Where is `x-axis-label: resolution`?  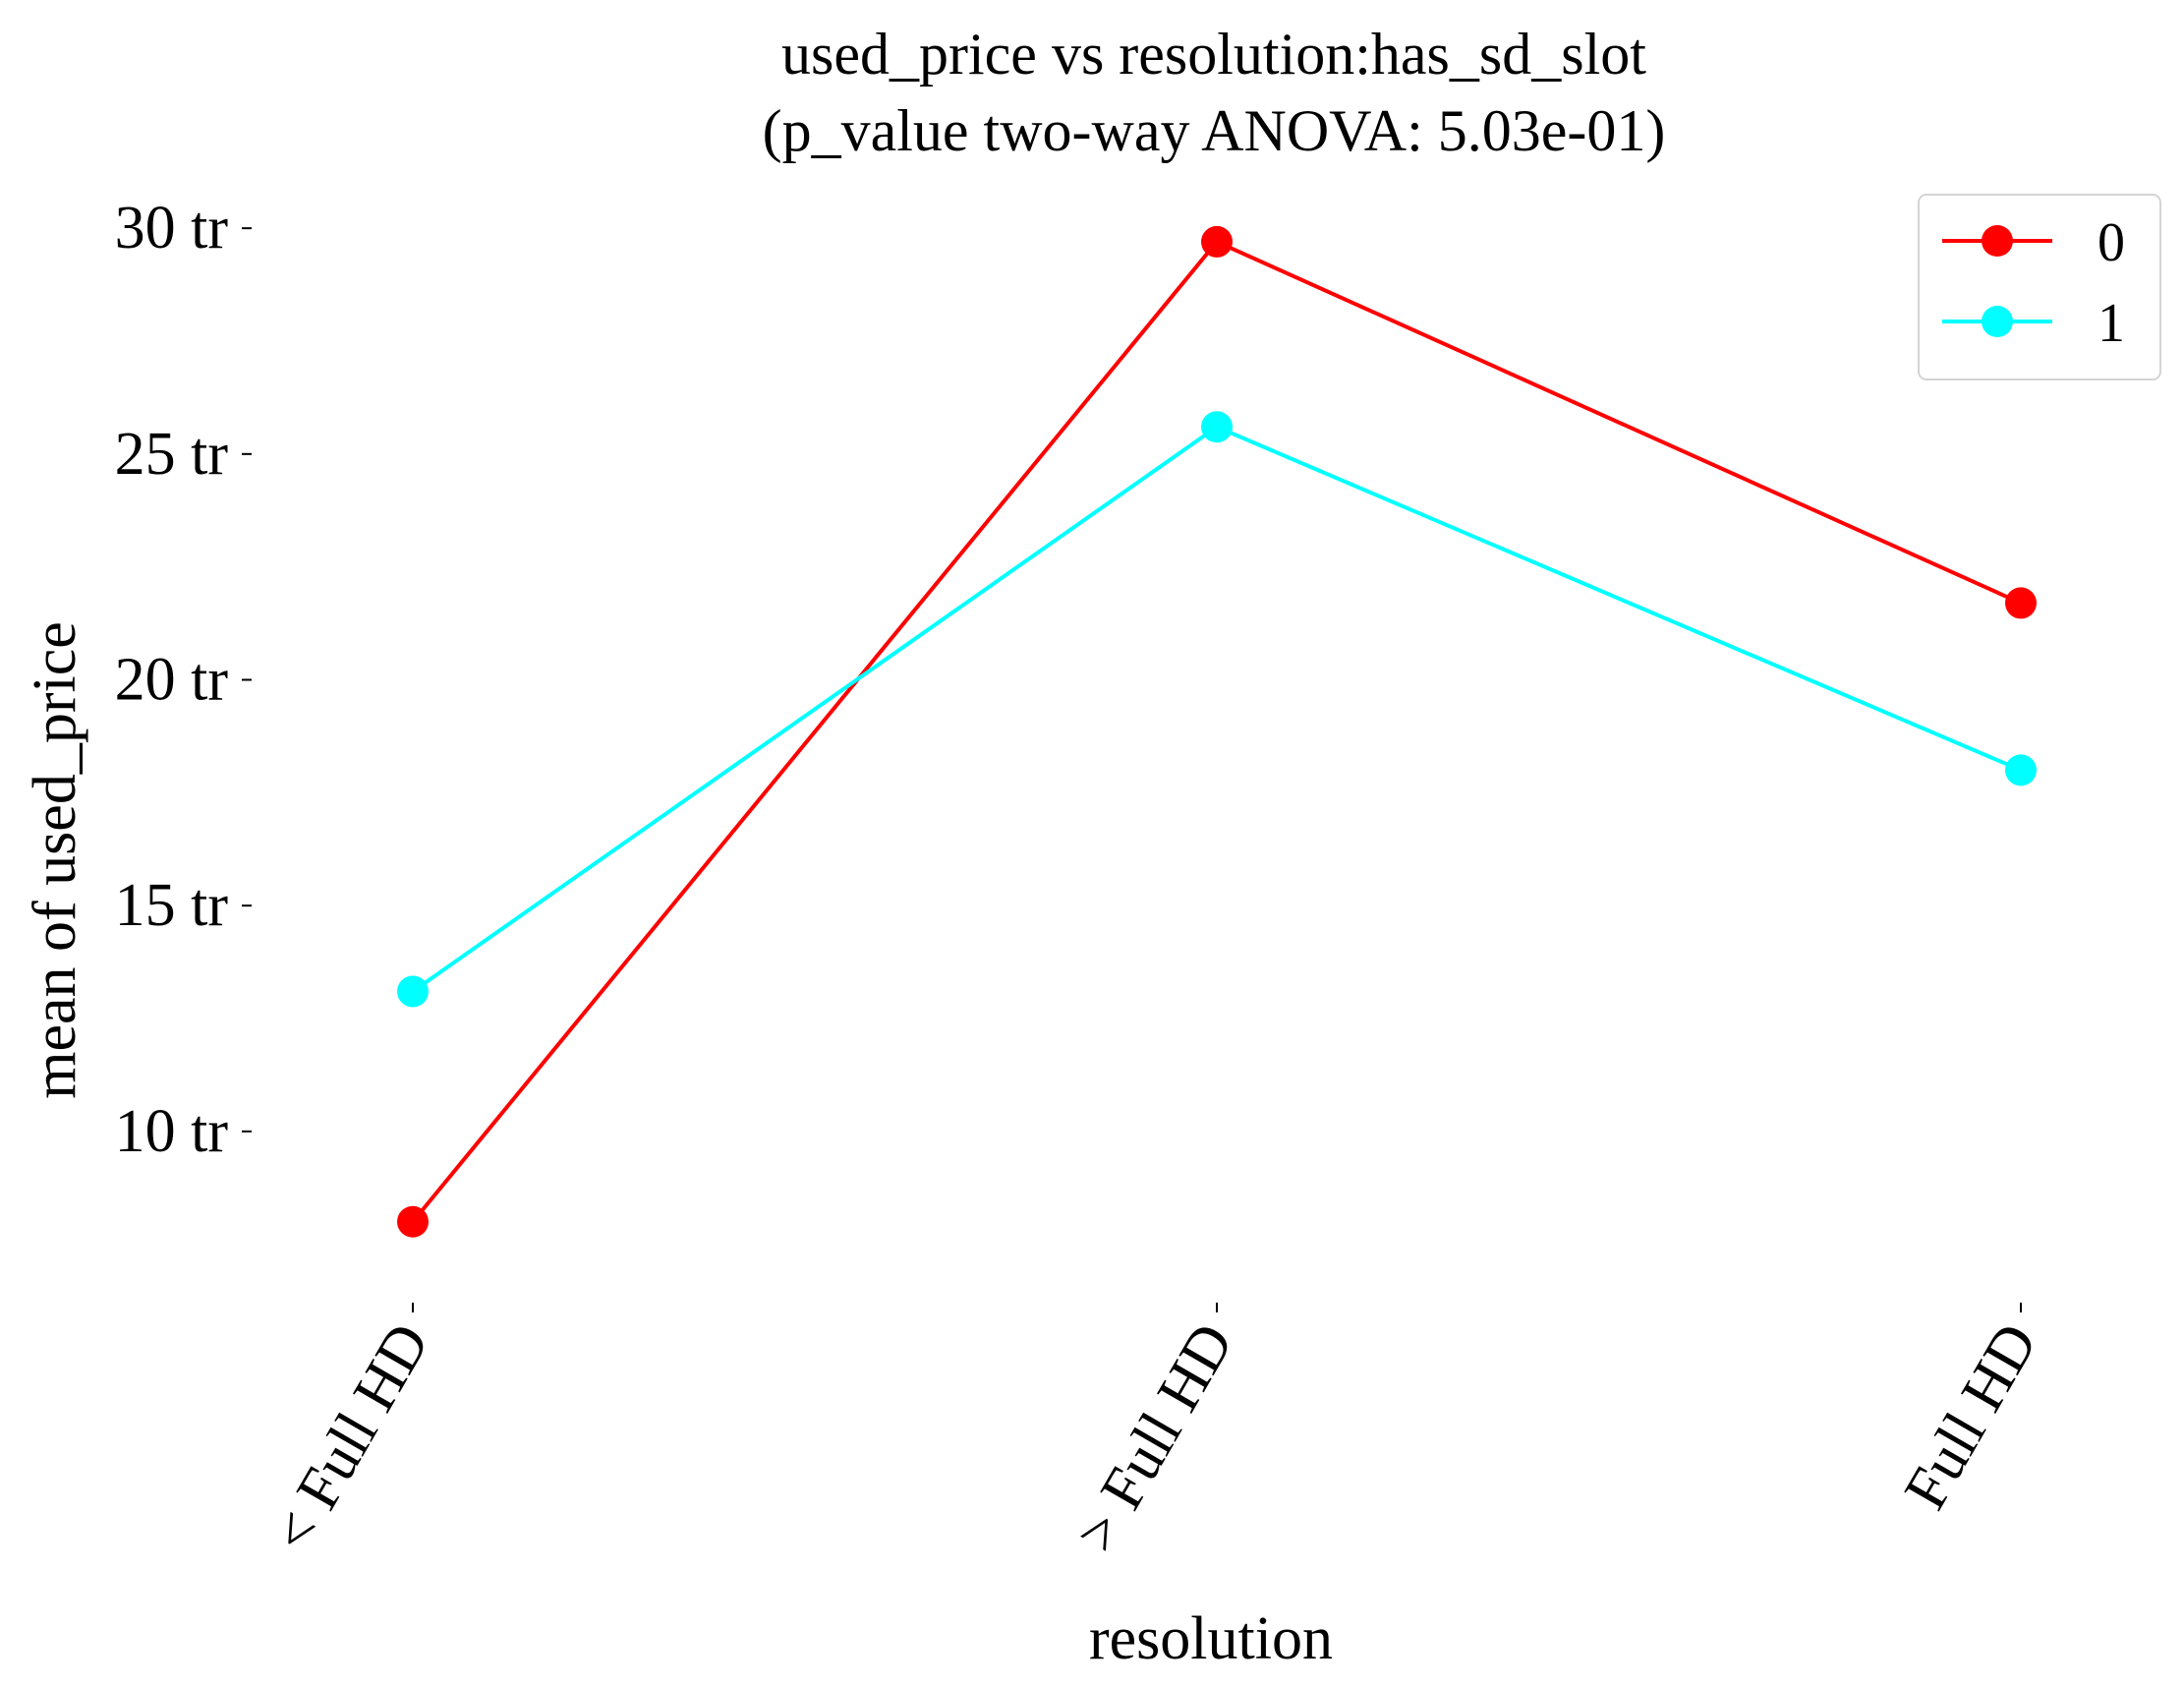 x-axis-label: resolution is located at coordinates (1211, 1638).